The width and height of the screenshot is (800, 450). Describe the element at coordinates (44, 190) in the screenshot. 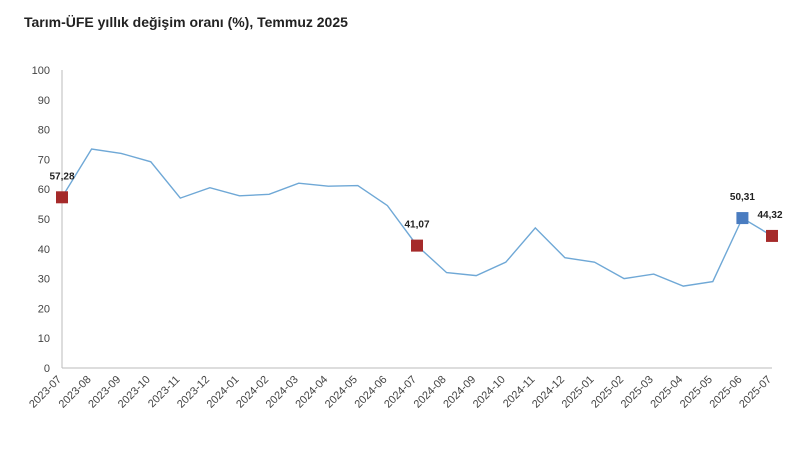

I see `y-tick-label: 60` at that location.